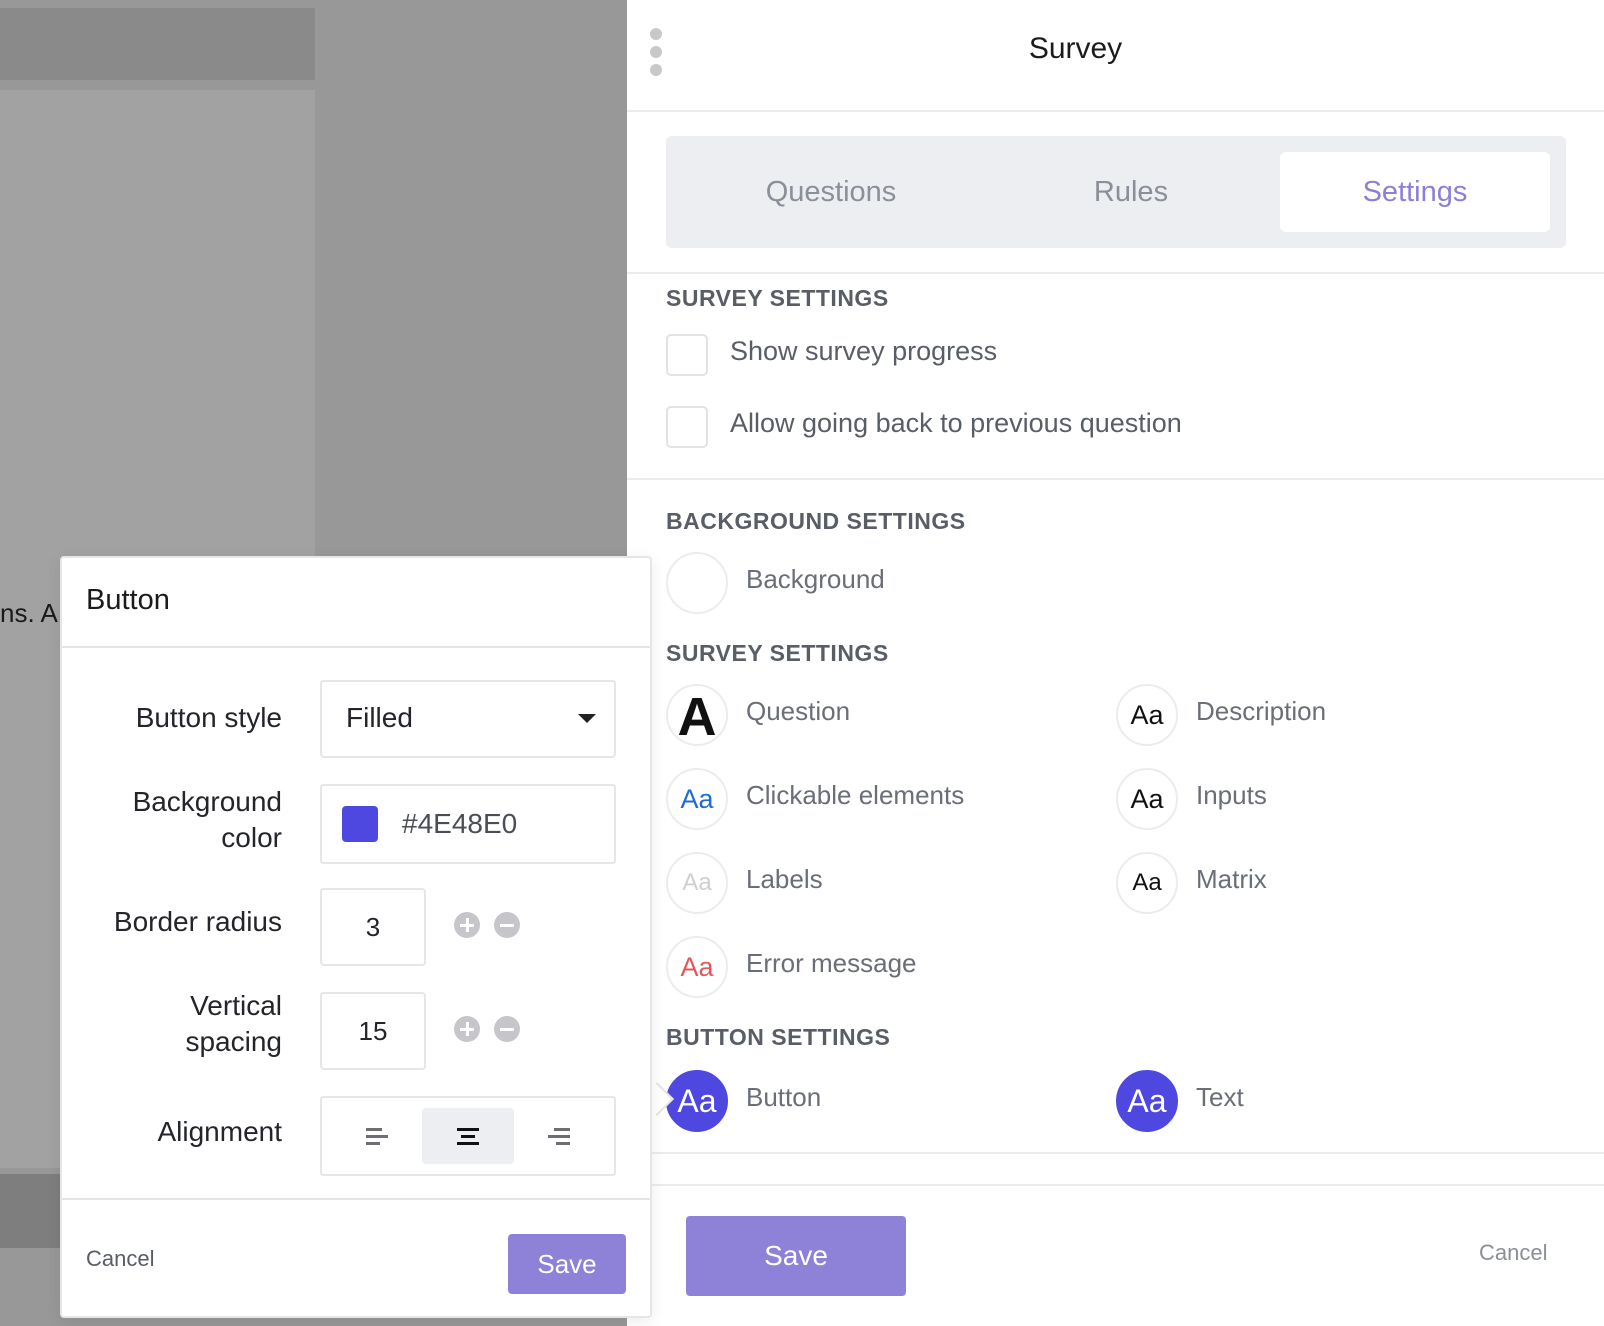 The image size is (1604, 1326). Describe the element at coordinates (697, 967) in the screenshot. I see `error-style-circle: Aa` at that location.